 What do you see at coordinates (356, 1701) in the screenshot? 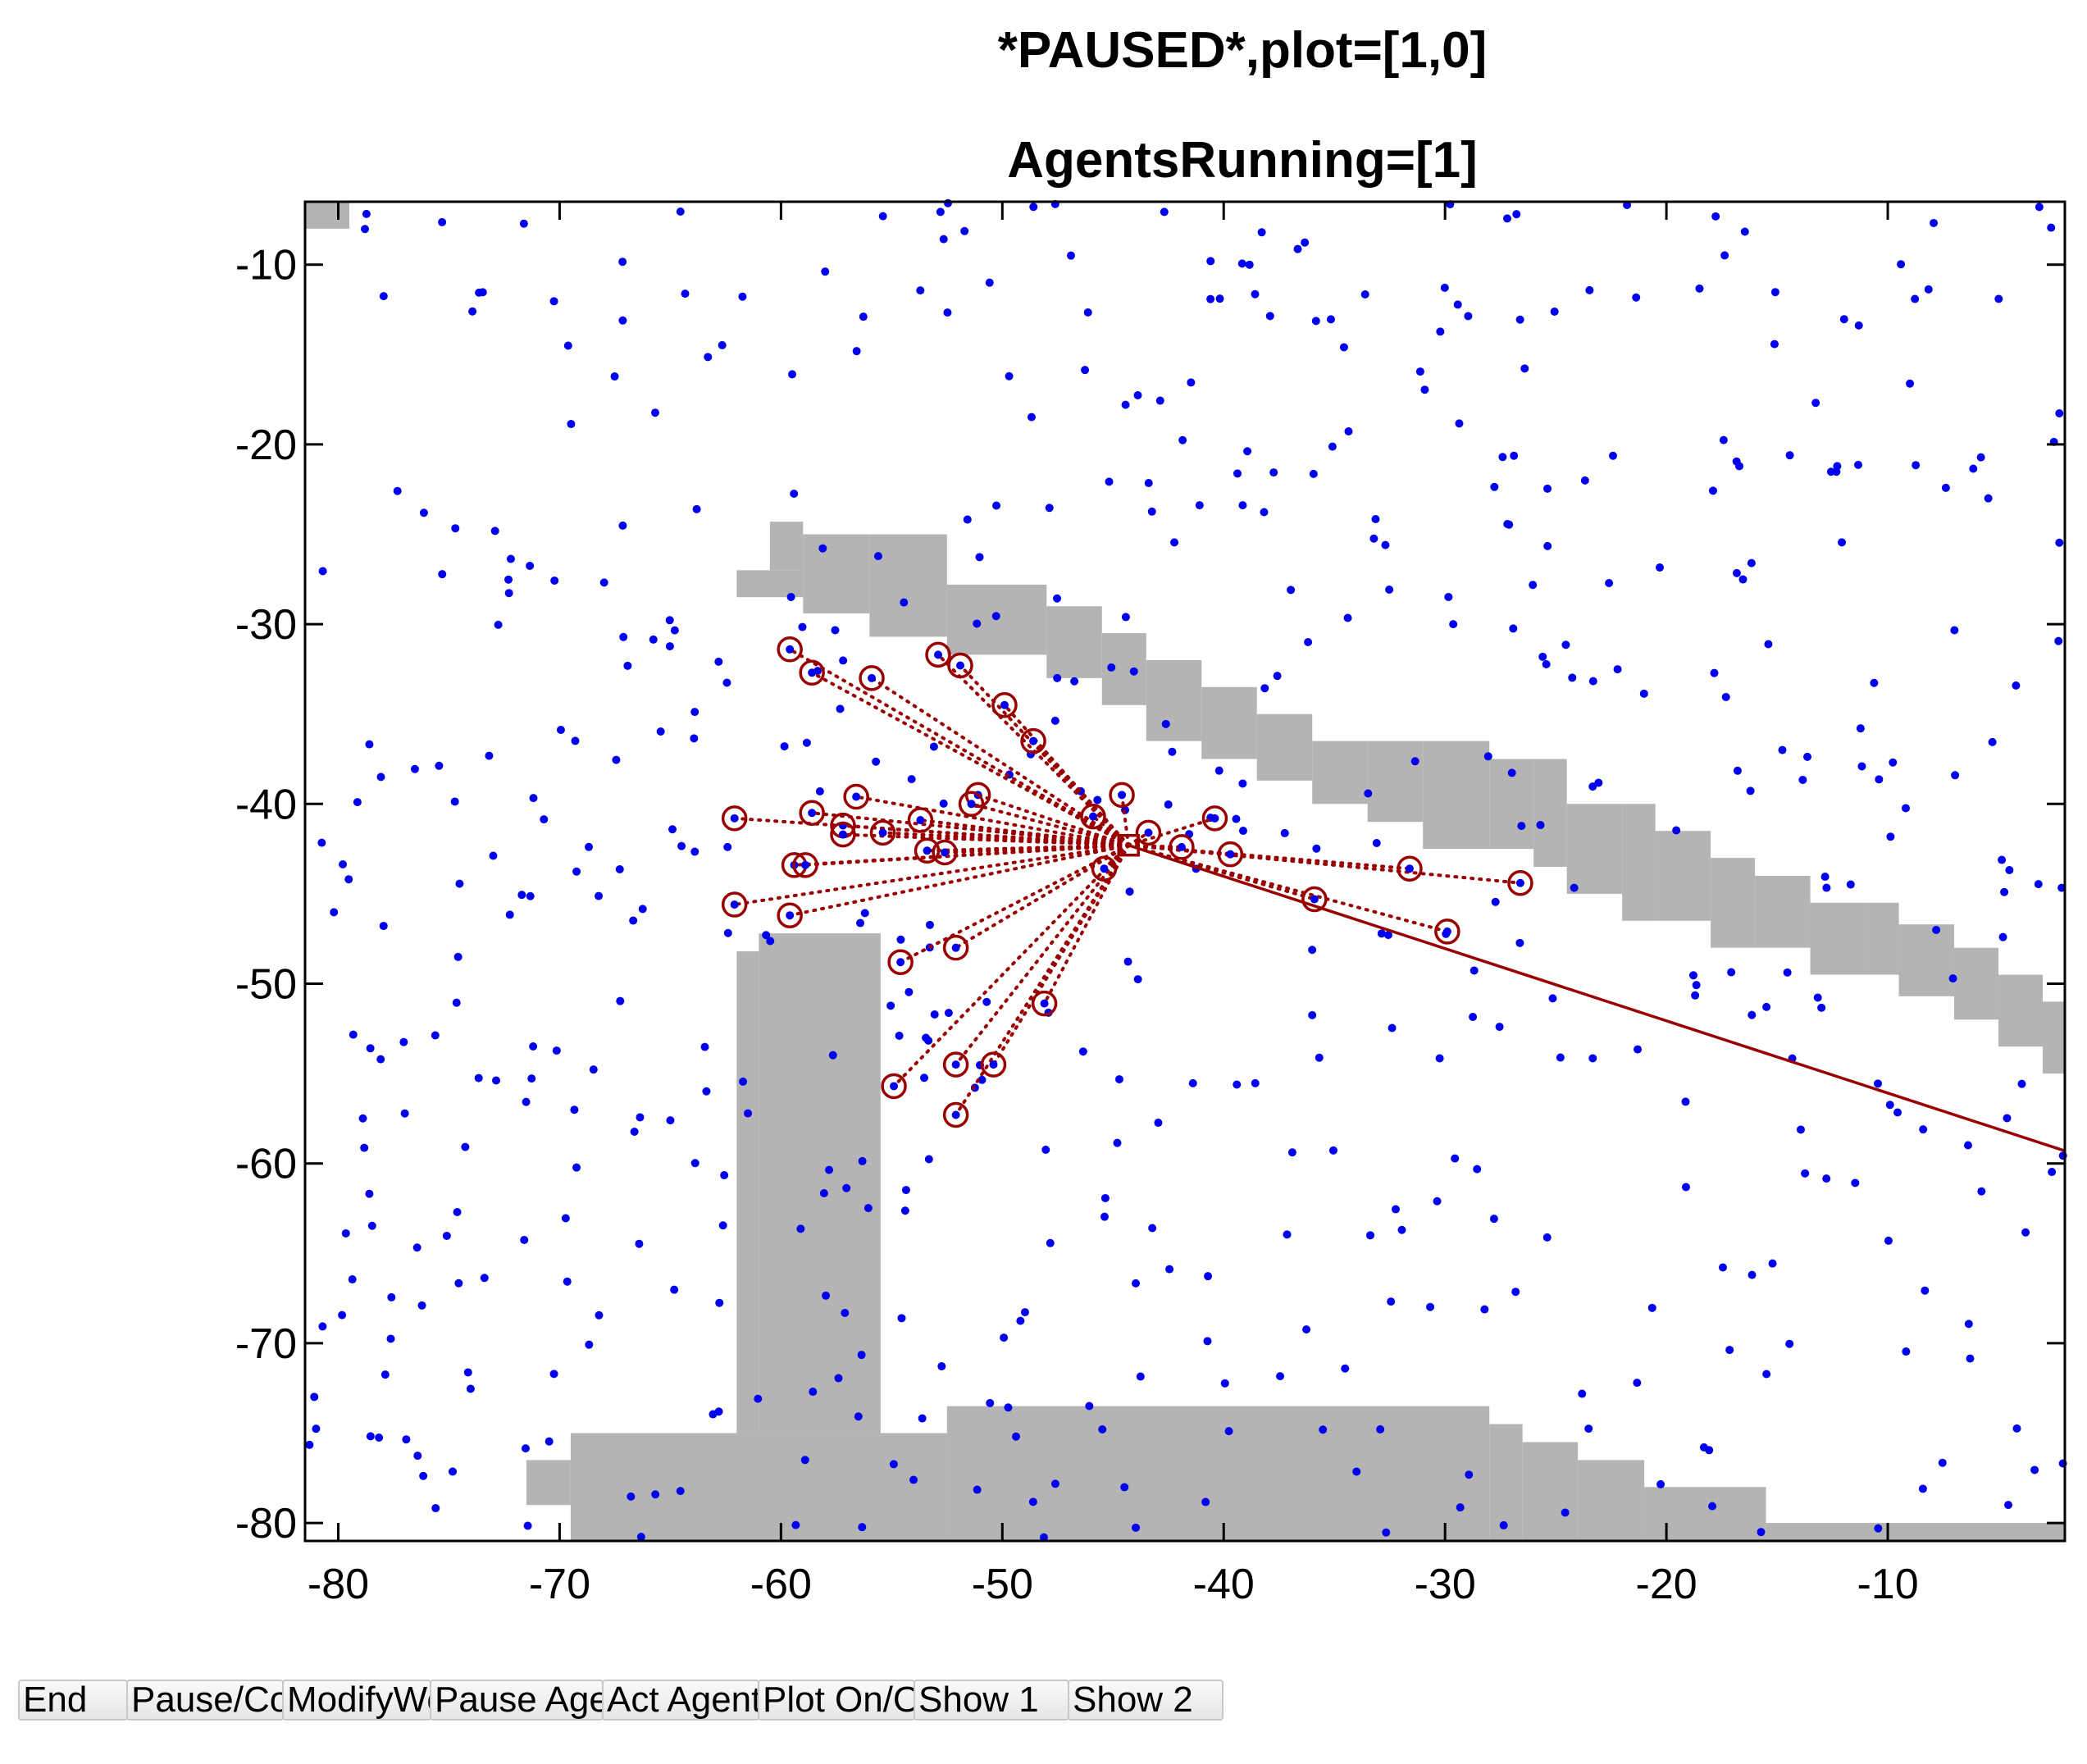
I see `modify-world-button: ModifyWorld` at bounding box center [356, 1701].